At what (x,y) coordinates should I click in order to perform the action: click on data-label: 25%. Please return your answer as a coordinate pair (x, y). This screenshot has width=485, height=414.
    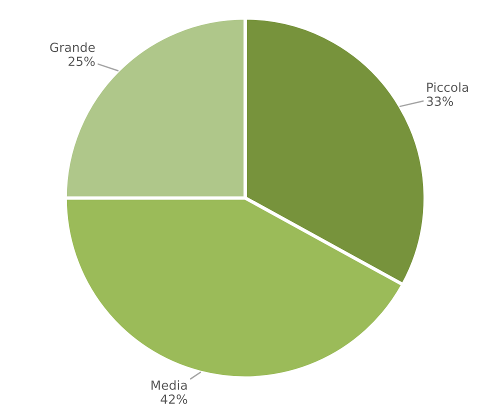
    Looking at the image, I should click on (81, 61).